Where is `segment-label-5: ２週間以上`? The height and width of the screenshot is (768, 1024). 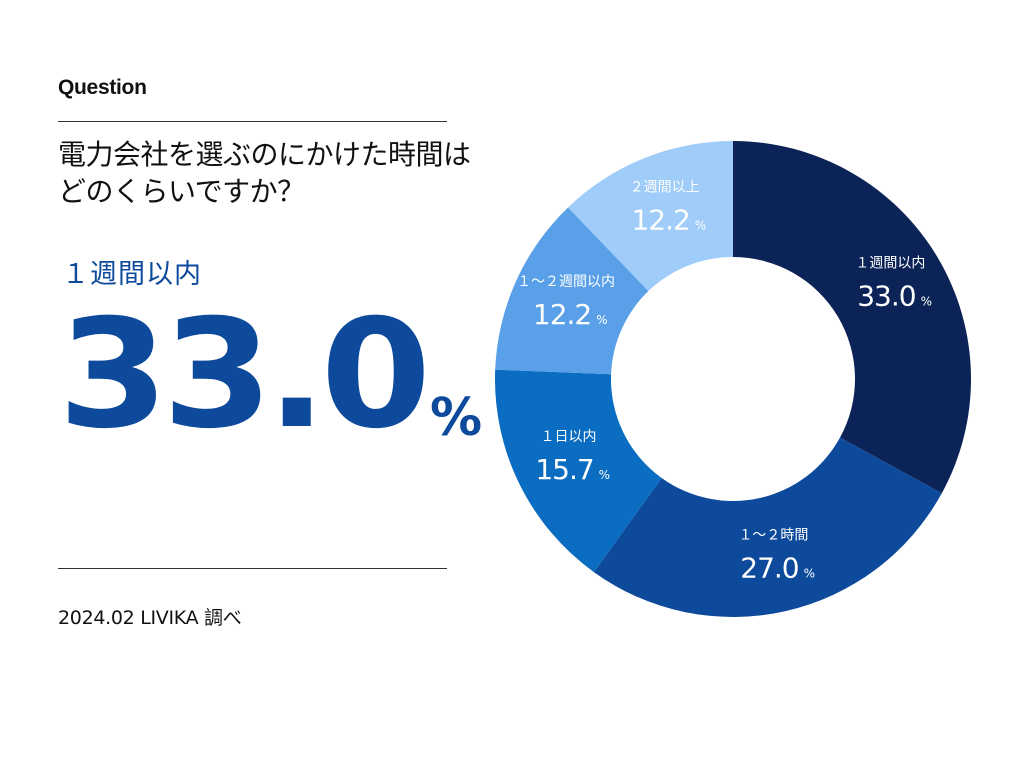 segment-label-5: ２週間以上 is located at coordinates (665, 187).